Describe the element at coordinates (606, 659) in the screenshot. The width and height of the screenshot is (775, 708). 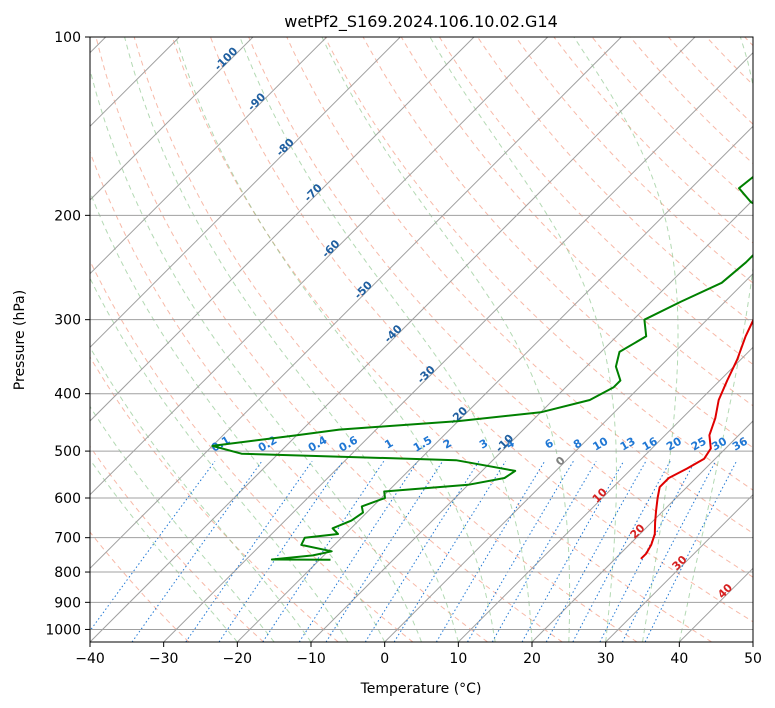
I see `x-tick-label: 30` at that location.